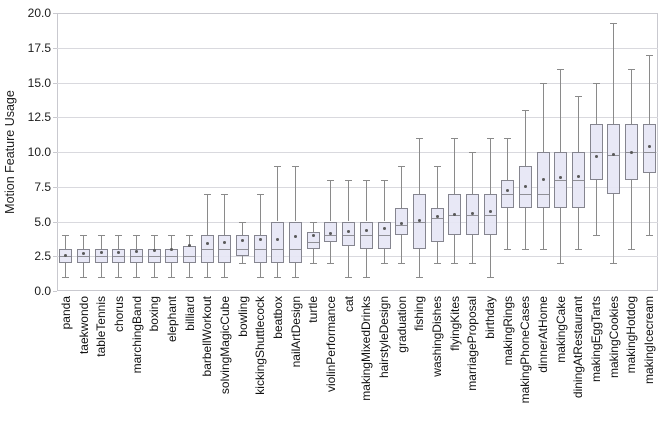 The image size is (664, 430). What do you see at coordinates (472, 343) in the screenshot?
I see `x-tick-label-marriageProposal: marriageProposal` at bounding box center [472, 343].